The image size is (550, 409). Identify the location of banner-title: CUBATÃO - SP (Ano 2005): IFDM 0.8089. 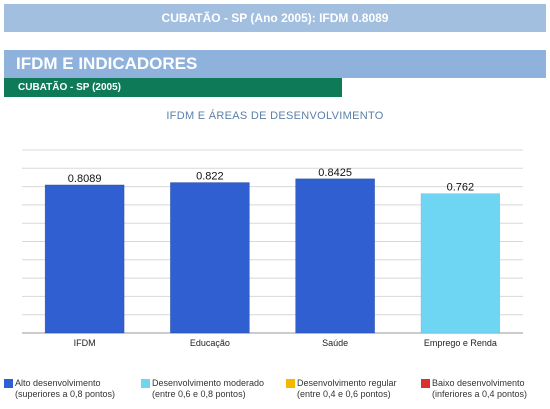
(275, 18).